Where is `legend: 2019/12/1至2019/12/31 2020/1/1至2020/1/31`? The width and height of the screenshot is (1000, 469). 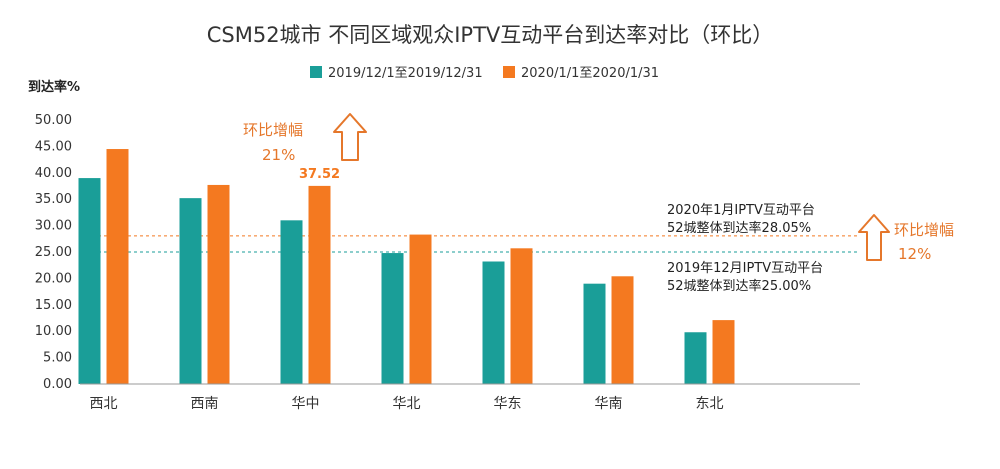
legend: 2019/12/1至2019/12/31 2020/1/1至2020/1/31 is located at coordinates (484, 73).